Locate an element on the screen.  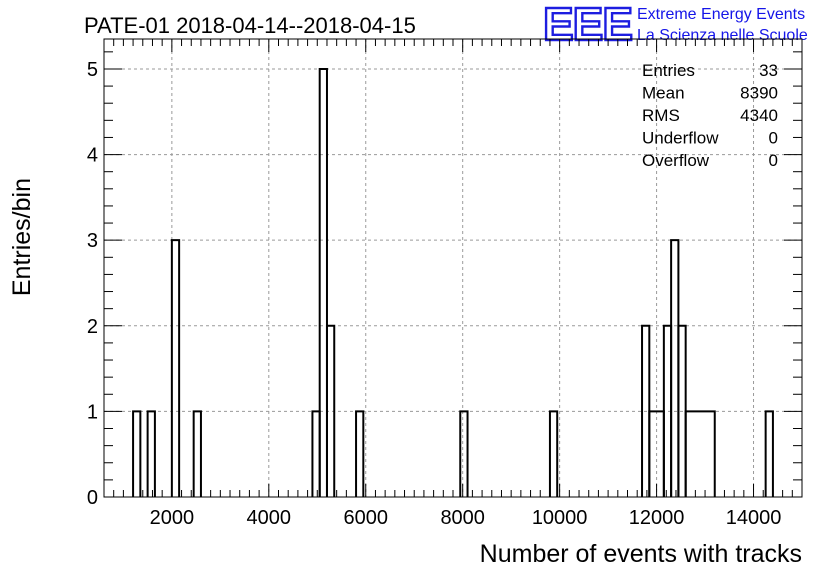
stats-label: Overflow is located at coordinates (676, 160).